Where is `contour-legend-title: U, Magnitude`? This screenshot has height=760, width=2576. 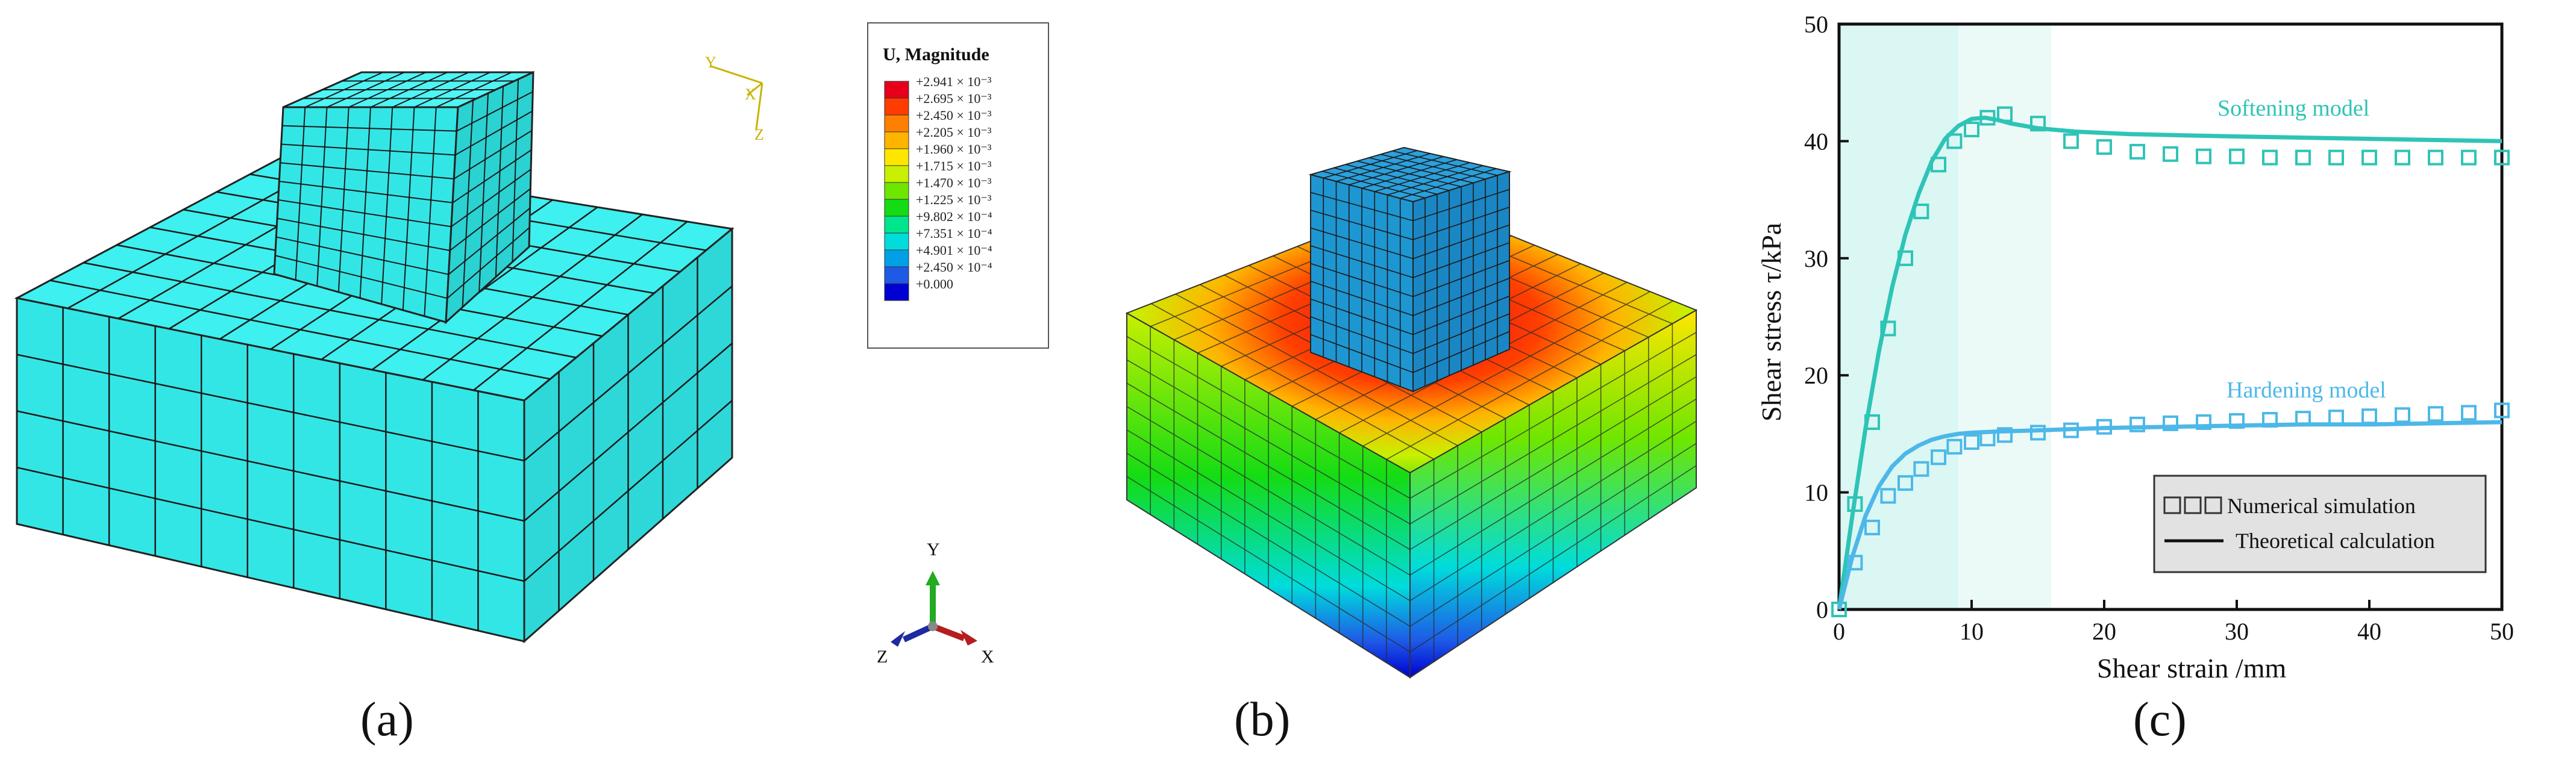
contour-legend-title: U, Magnitude is located at coordinates (936, 54).